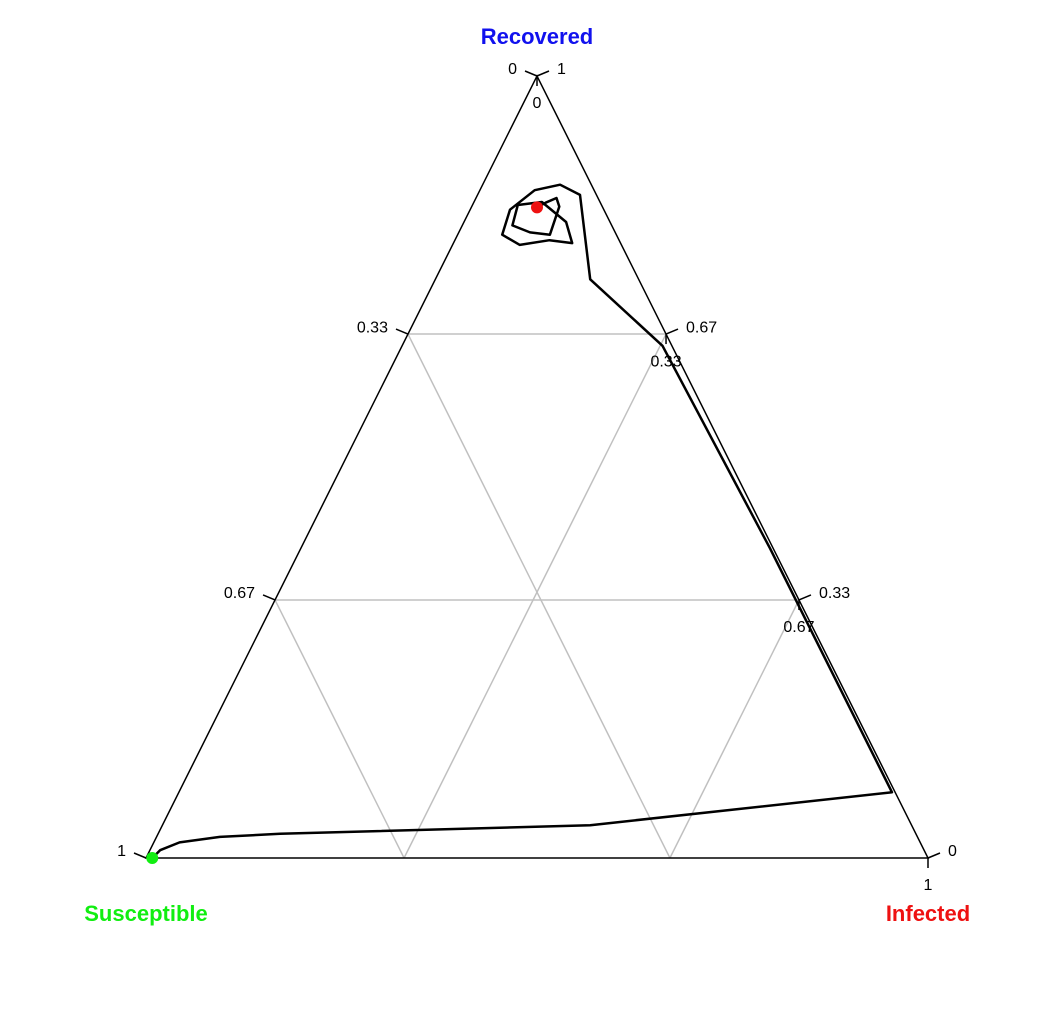 The width and height of the screenshot is (1060, 1012). What do you see at coordinates (537, 36) in the screenshot?
I see `axis-title: Recovered` at bounding box center [537, 36].